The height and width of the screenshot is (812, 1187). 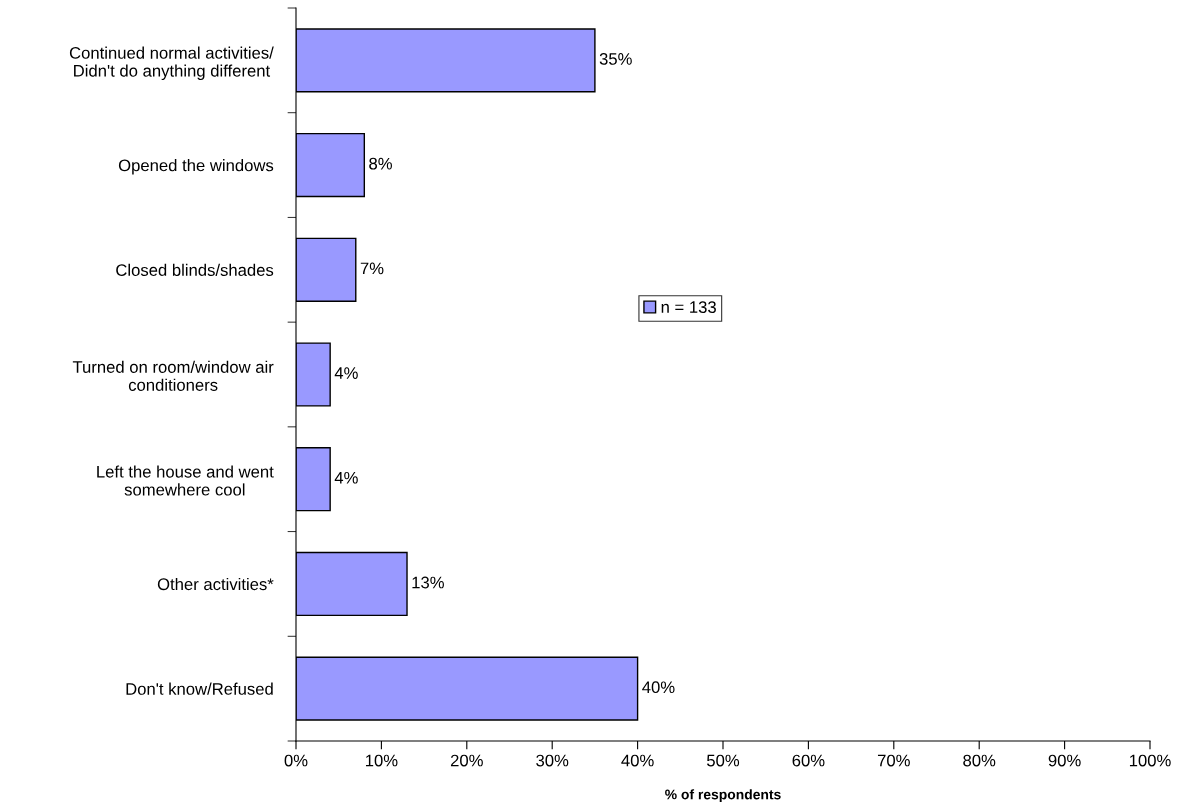 I want to click on x-tick-label: 70%, so click(x=893, y=760).